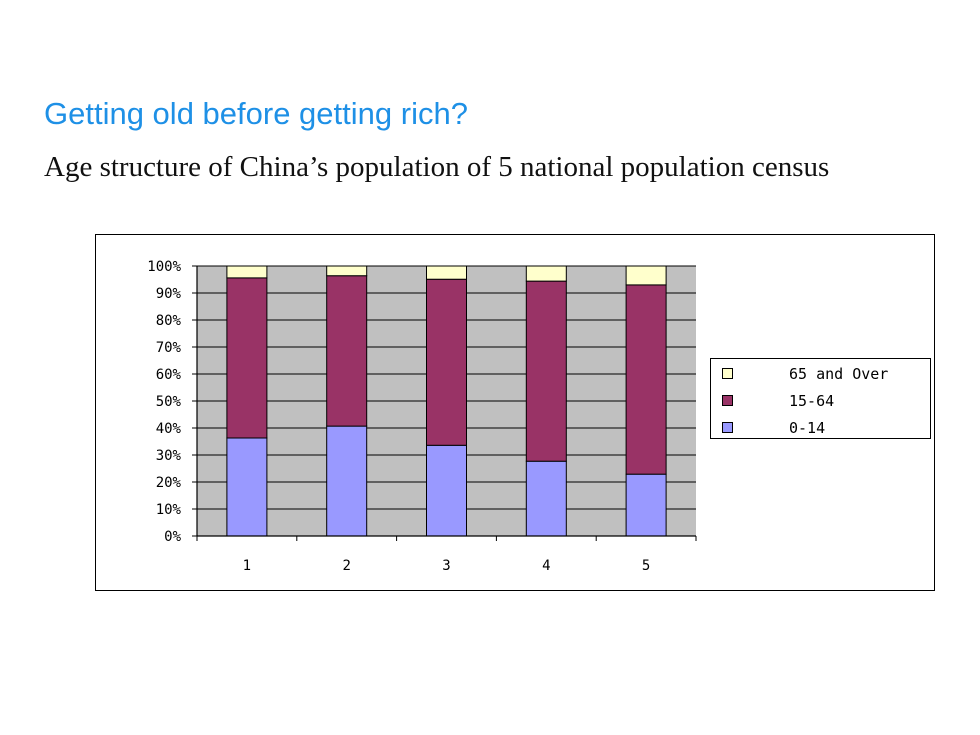  I want to click on bar-3-65-and-over, so click(446, 272).